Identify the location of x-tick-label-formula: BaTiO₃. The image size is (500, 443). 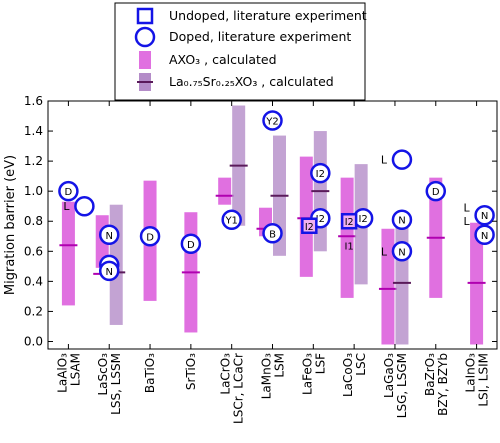
(150, 373).